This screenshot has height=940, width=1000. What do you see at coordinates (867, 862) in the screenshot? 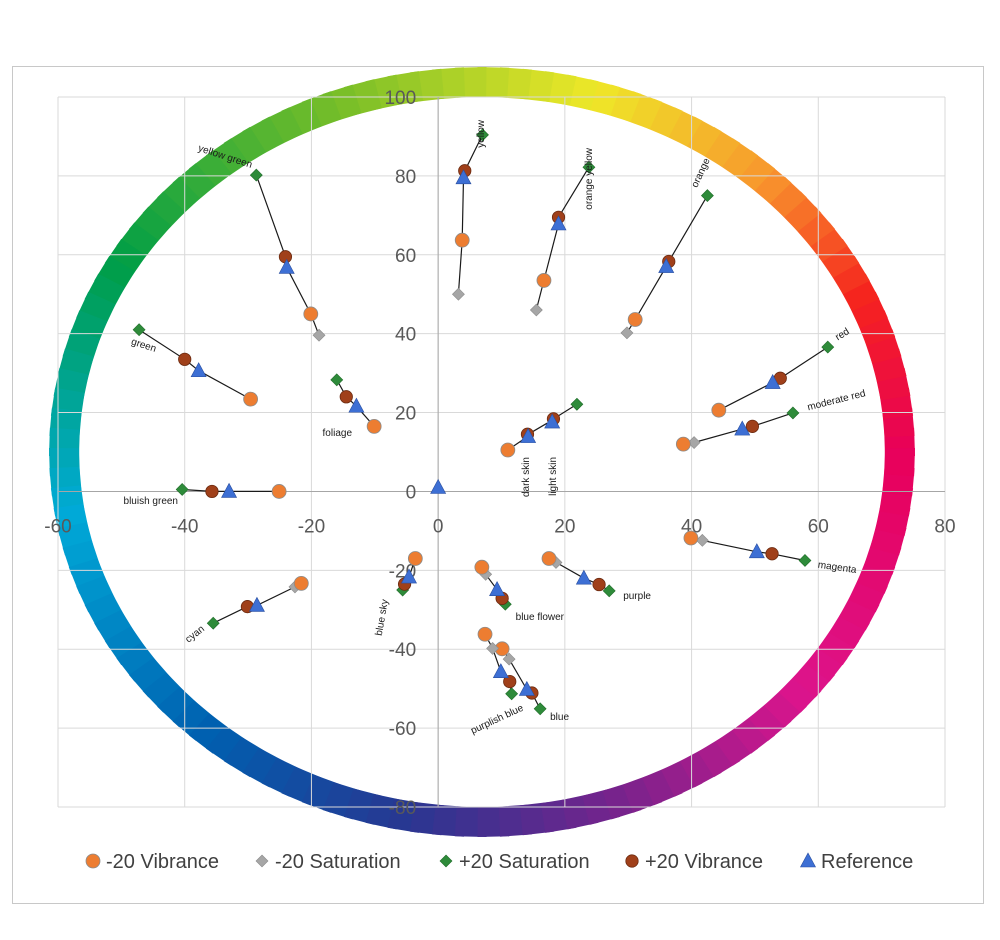
I see `legend-label: Reference` at bounding box center [867, 862].